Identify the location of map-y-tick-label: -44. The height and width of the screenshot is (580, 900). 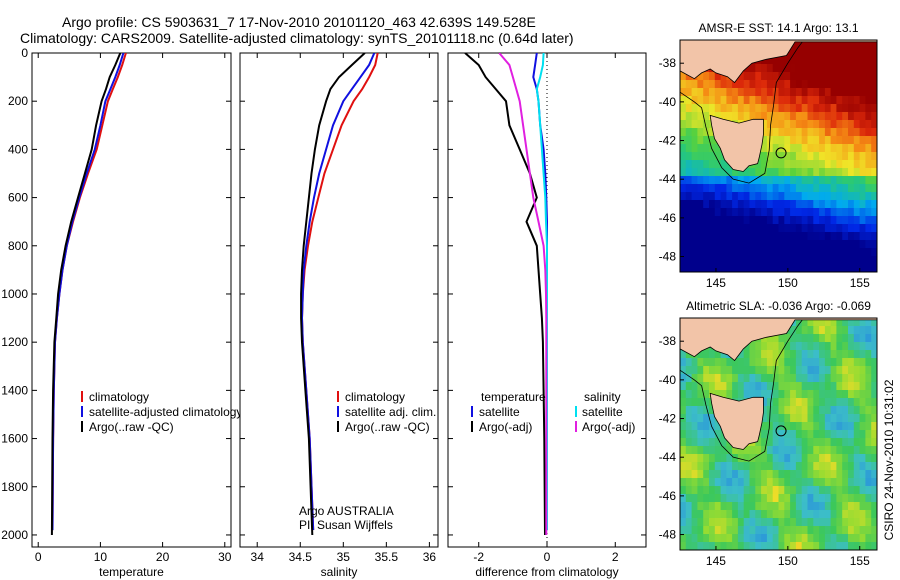
(668, 179).